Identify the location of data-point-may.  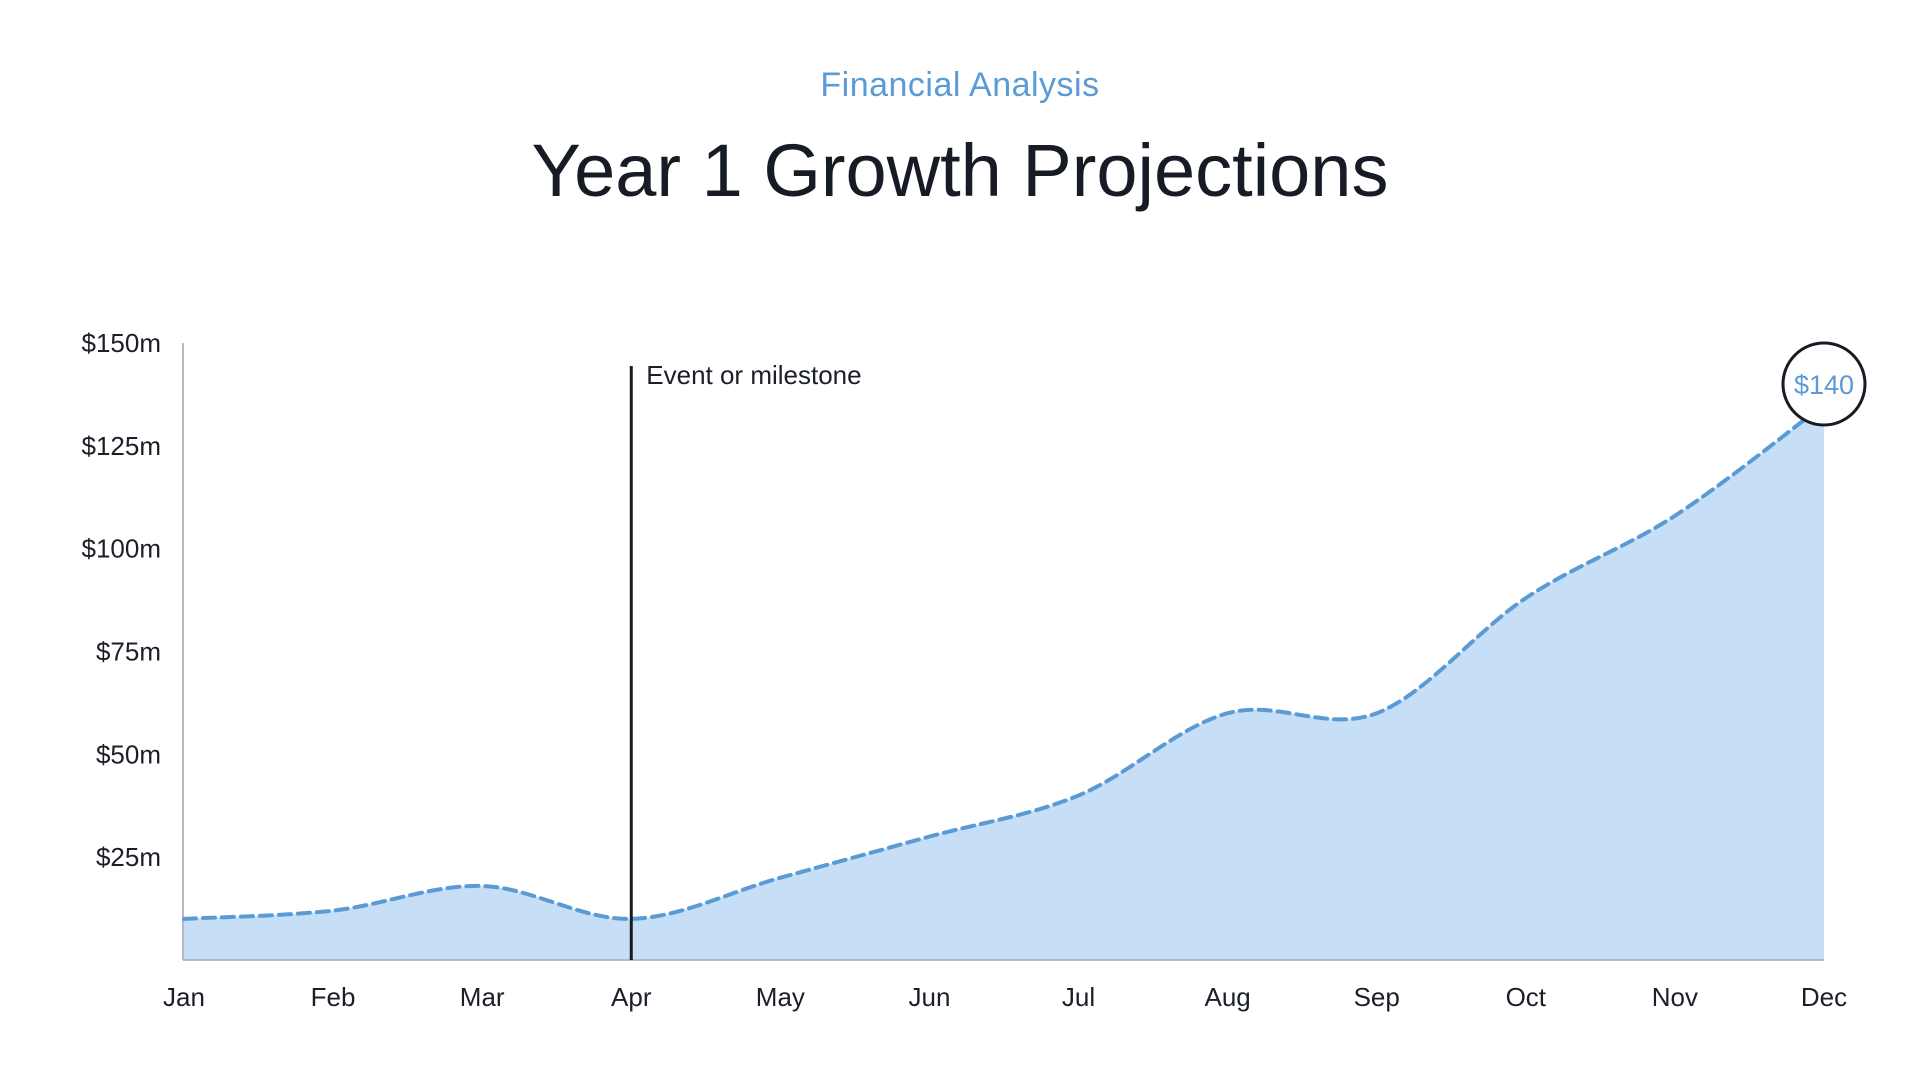
(780, 878).